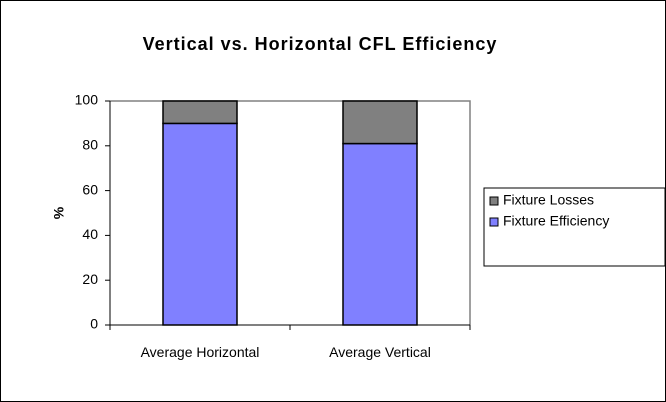 The height and width of the screenshot is (402, 666). I want to click on chart-title: Vertical vs. Horizontal CFL Efficiency, so click(320, 44).